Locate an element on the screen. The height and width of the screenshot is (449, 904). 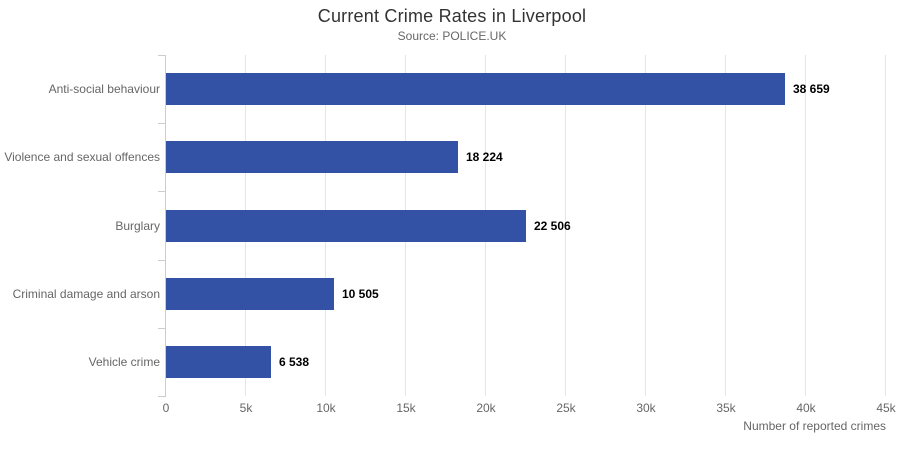
x-tick-label: 25k is located at coordinates (566, 408).